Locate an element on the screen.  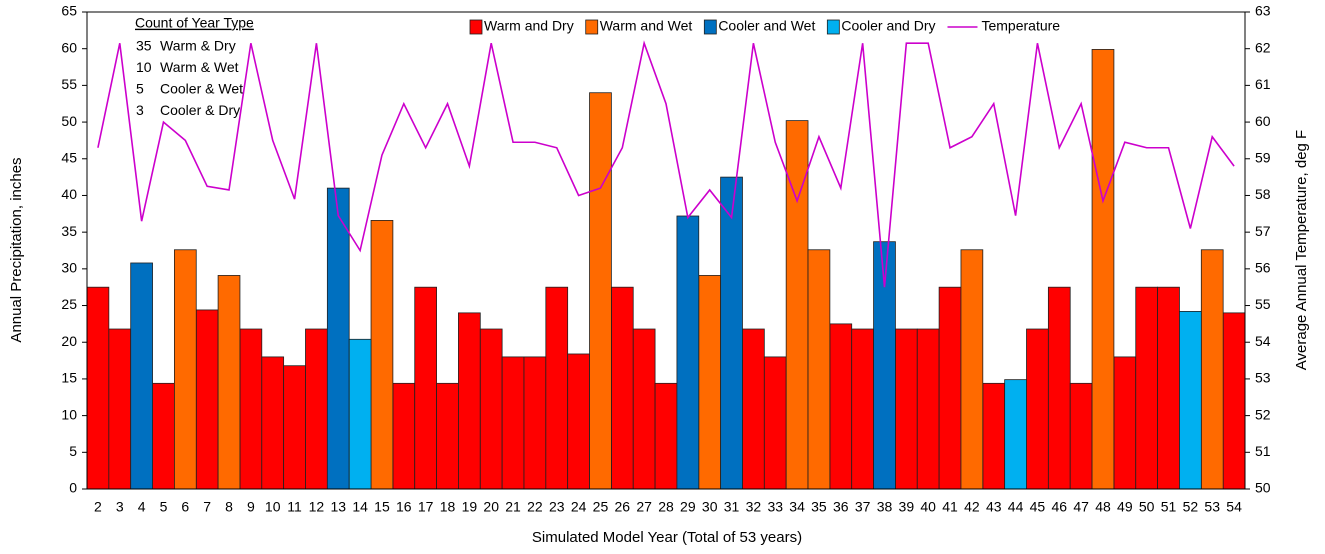
x-tick-label: 27 is located at coordinates (644, 507).